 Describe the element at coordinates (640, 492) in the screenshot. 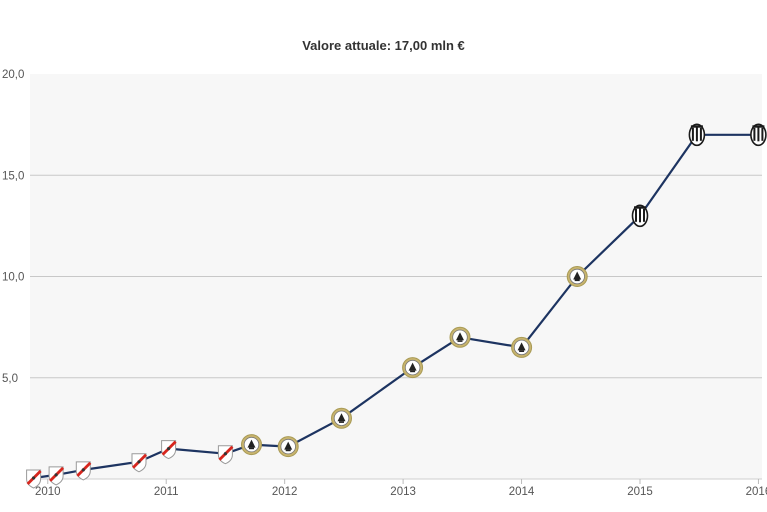

I see `x-tick-label: 2015` at that location.